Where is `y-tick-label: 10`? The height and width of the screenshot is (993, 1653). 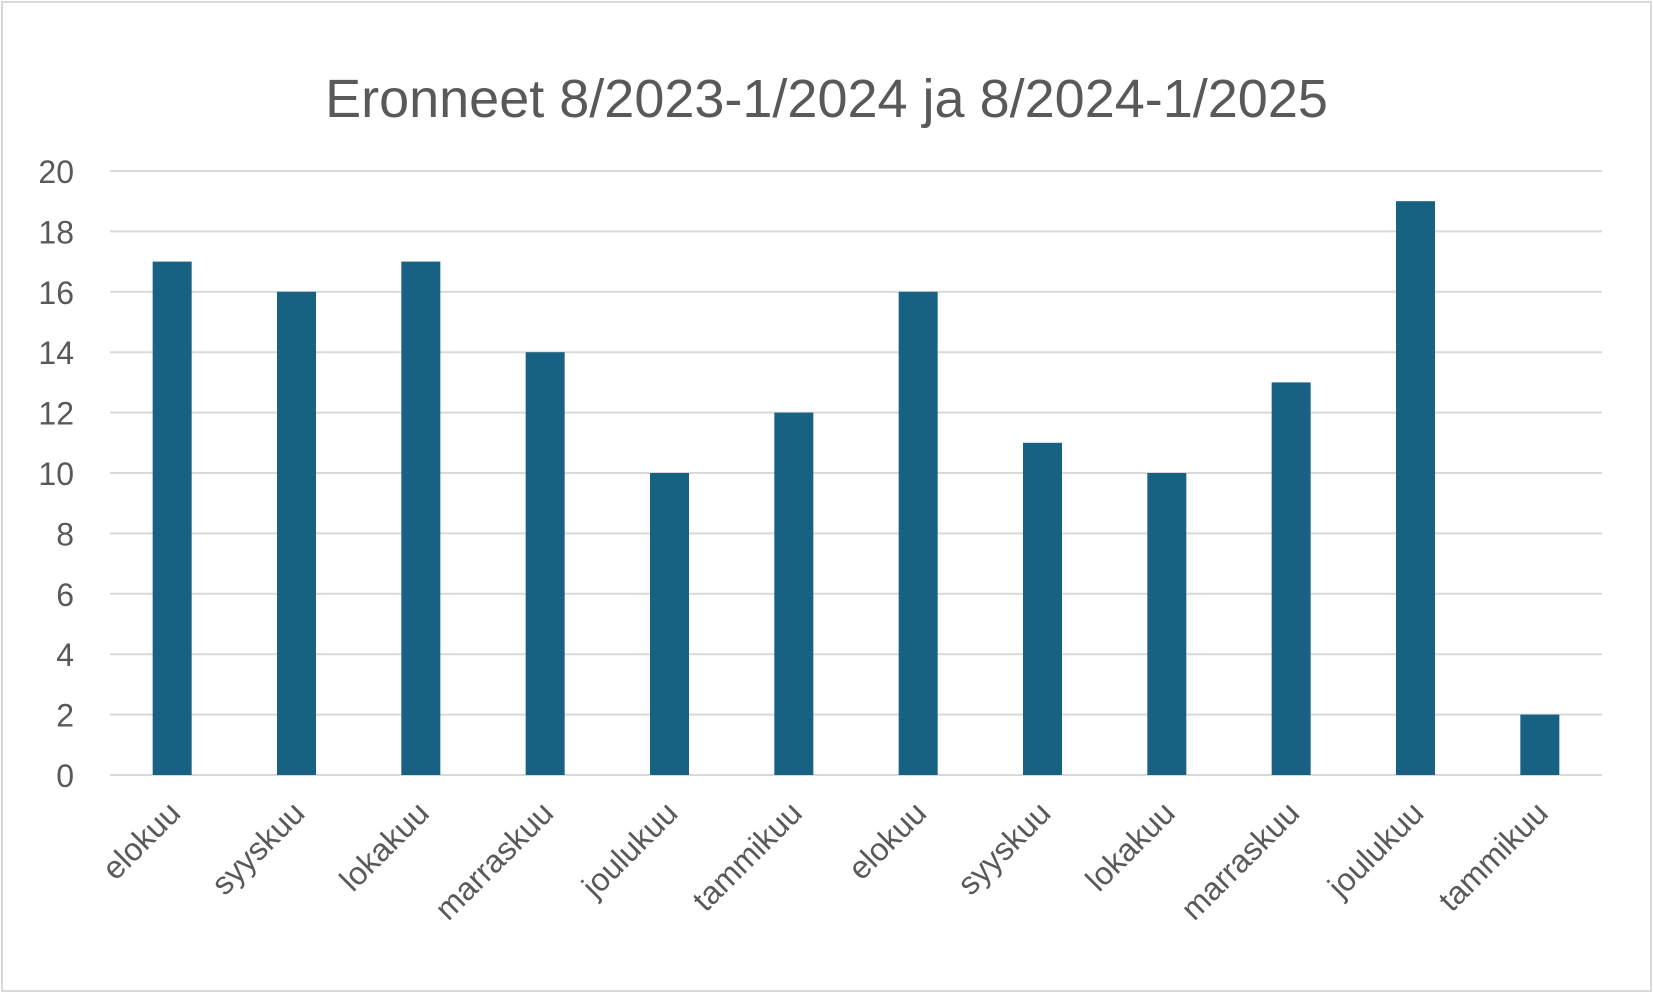 y-tick-label: 10 is located at coordinates (56, 474).